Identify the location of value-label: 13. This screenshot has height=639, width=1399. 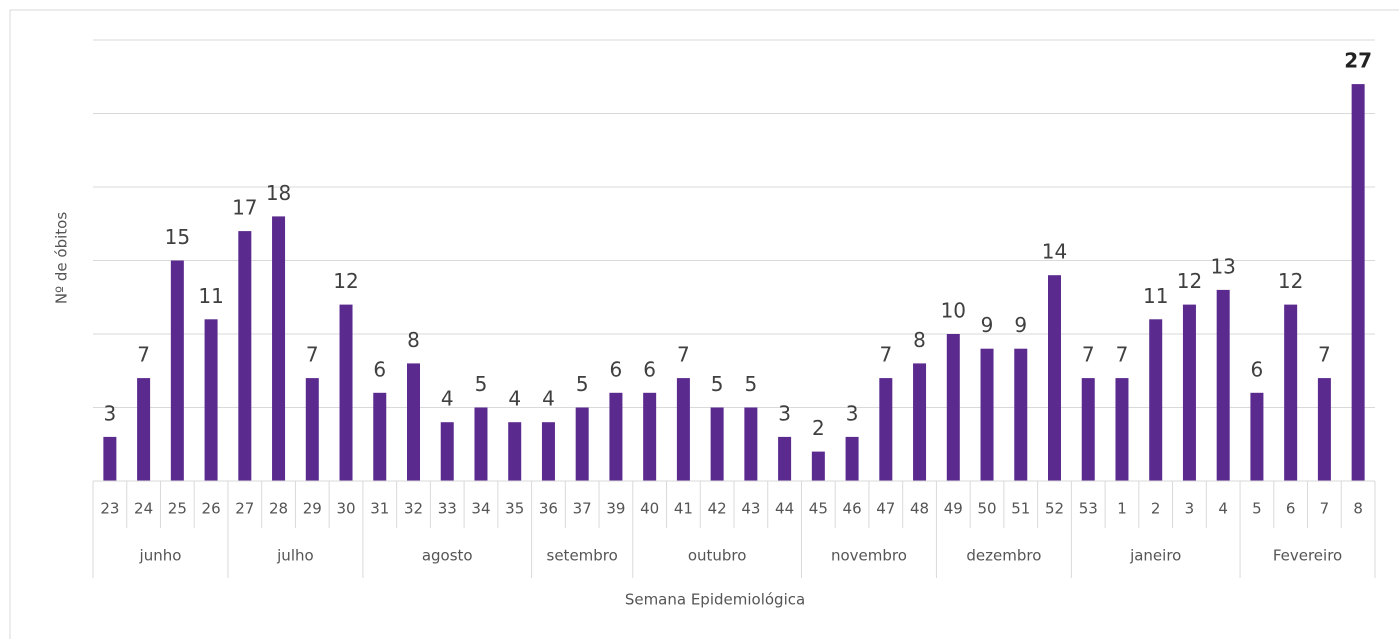
(1222, 266).